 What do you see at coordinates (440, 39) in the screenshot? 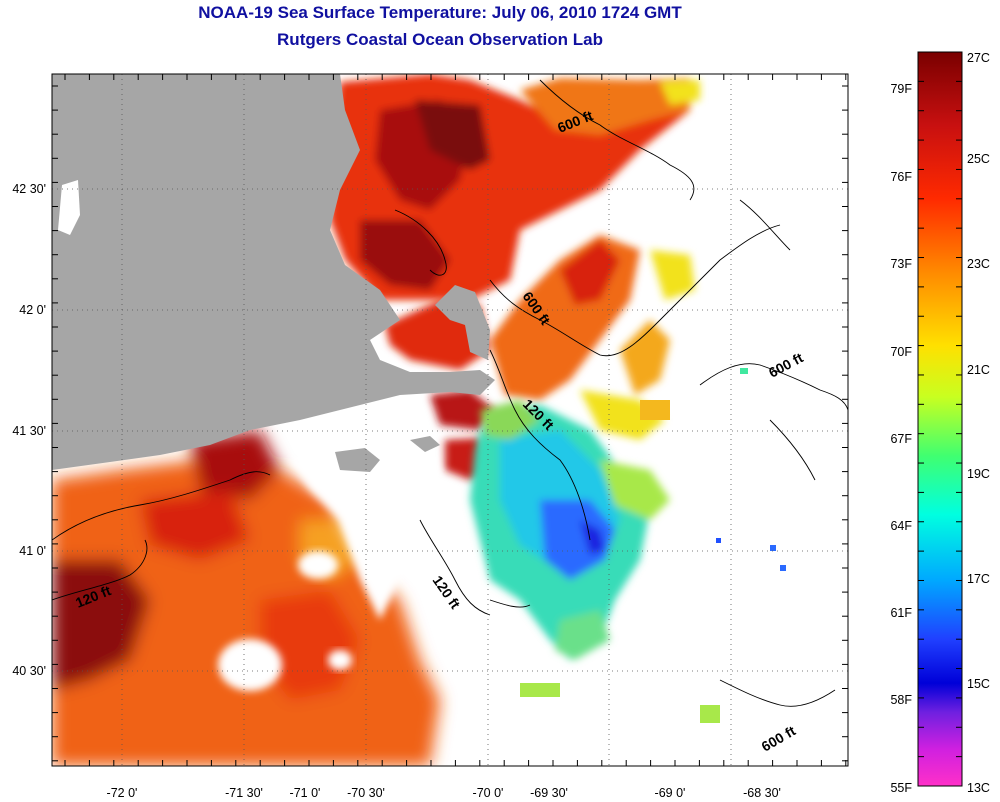
I see `map-subtitle: Rutgers Coastal Ocean Observation Lab` at bounding box center [440, 39].